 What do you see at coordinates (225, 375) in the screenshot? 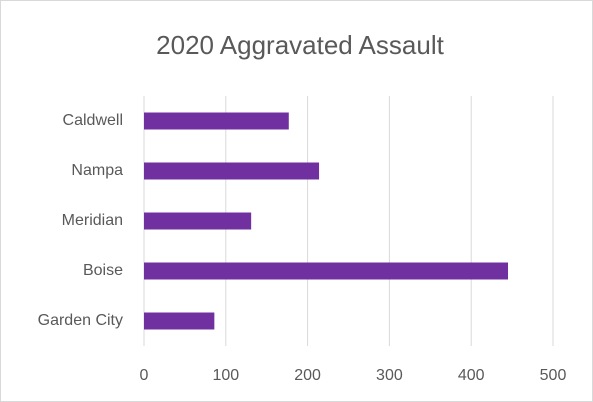
I see `x-tick-label: 100` at bounding box center [225, 375].